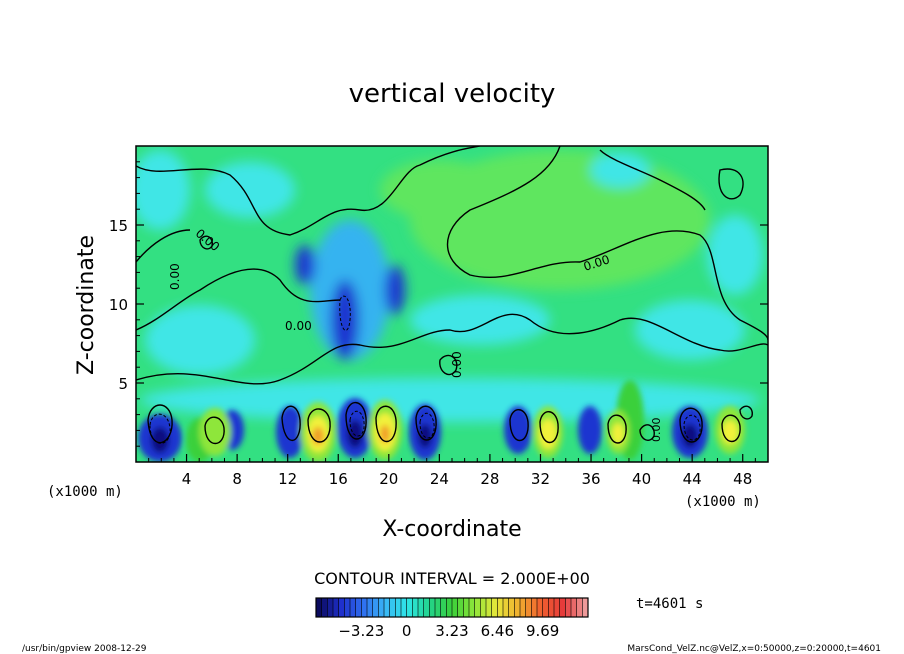  What do you see at coordinates (451, 631) in the screenshot?
I see `colorbar-tick-label: 3.23` at bounding box center [451, 631].